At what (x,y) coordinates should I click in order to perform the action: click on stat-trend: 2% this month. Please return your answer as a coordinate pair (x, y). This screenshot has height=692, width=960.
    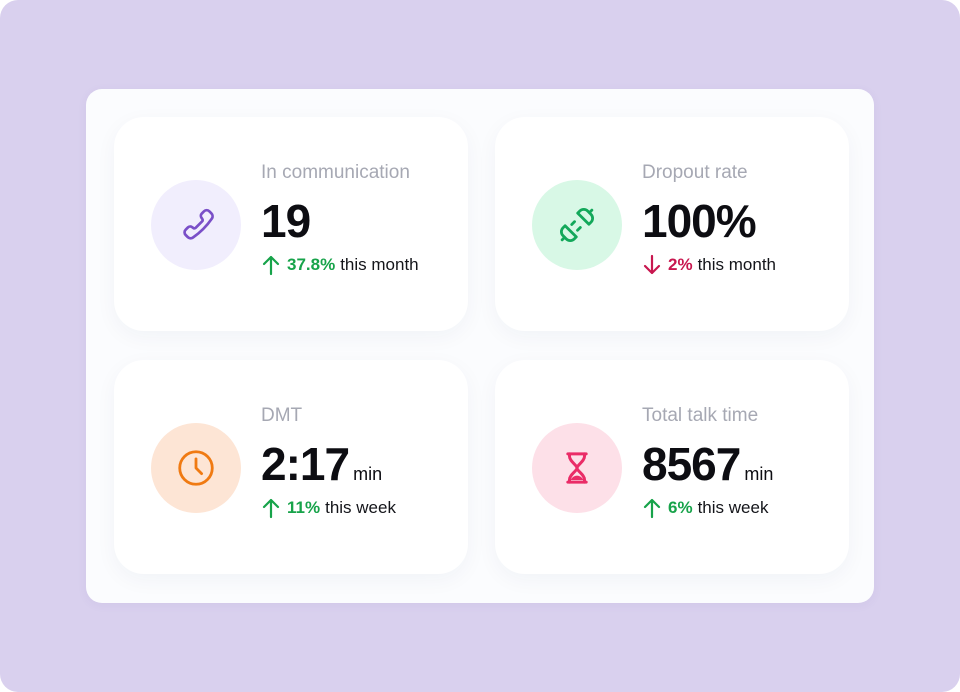
    Looking at the image, I should click on (709, 265).